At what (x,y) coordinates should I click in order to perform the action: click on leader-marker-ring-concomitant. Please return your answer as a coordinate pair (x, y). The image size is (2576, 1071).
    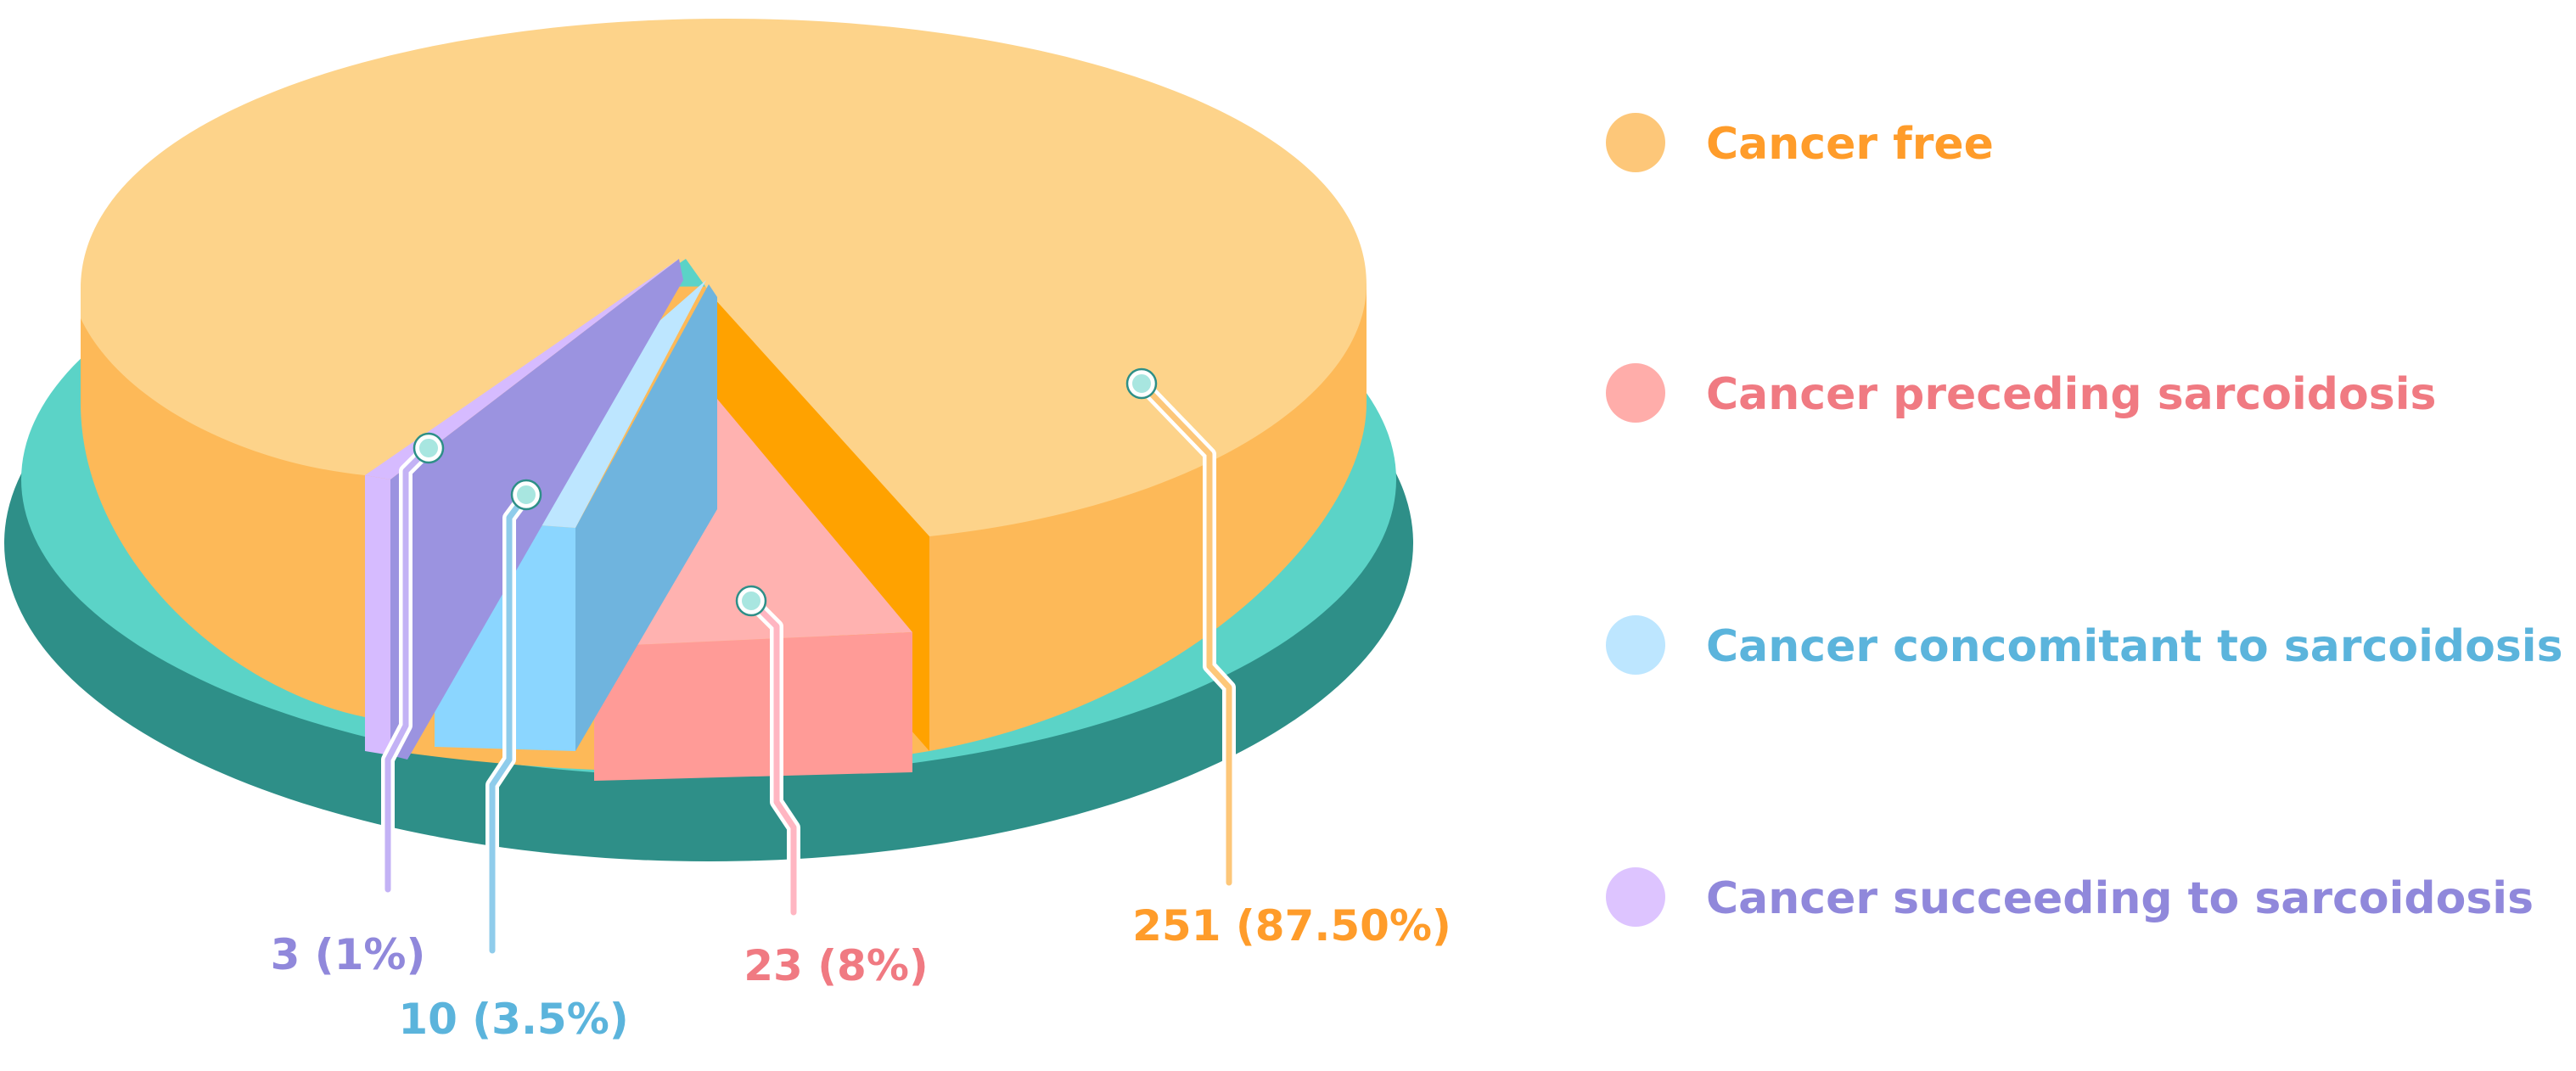
    Looking at the image, I should click on (526, 495).